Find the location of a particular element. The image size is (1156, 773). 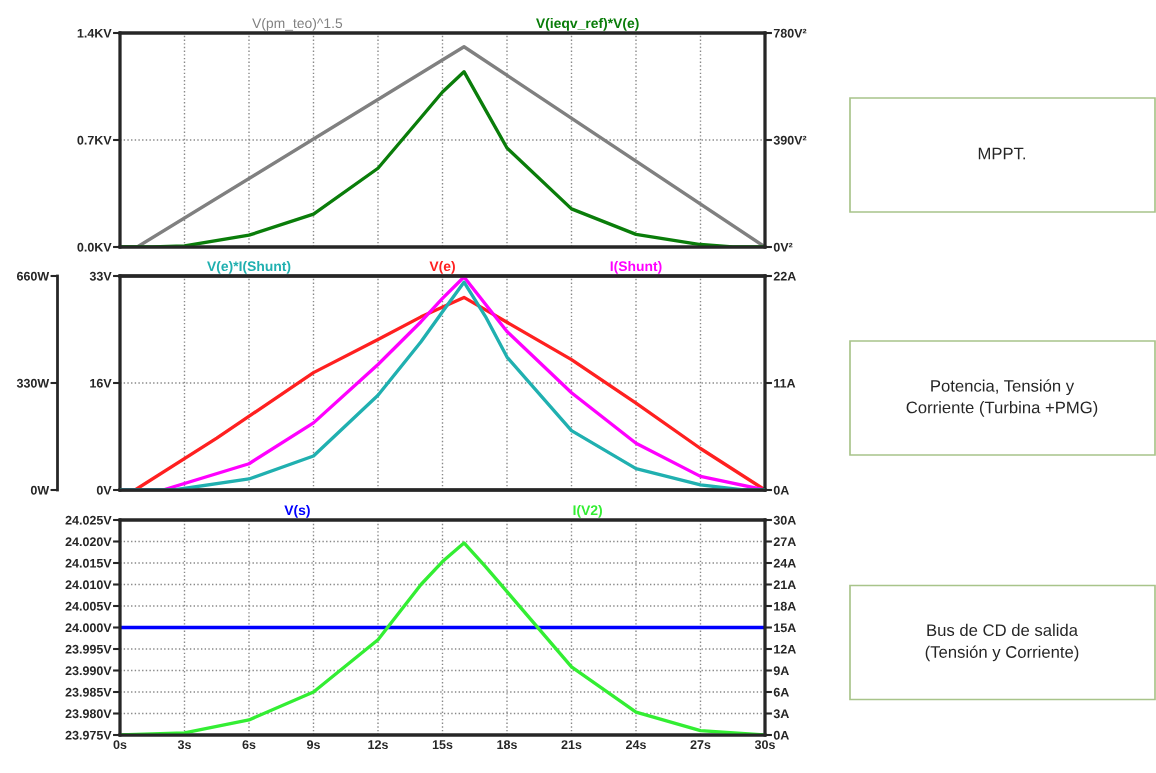

y2-tick-label: 780V² is located at coordinates (790, 33).